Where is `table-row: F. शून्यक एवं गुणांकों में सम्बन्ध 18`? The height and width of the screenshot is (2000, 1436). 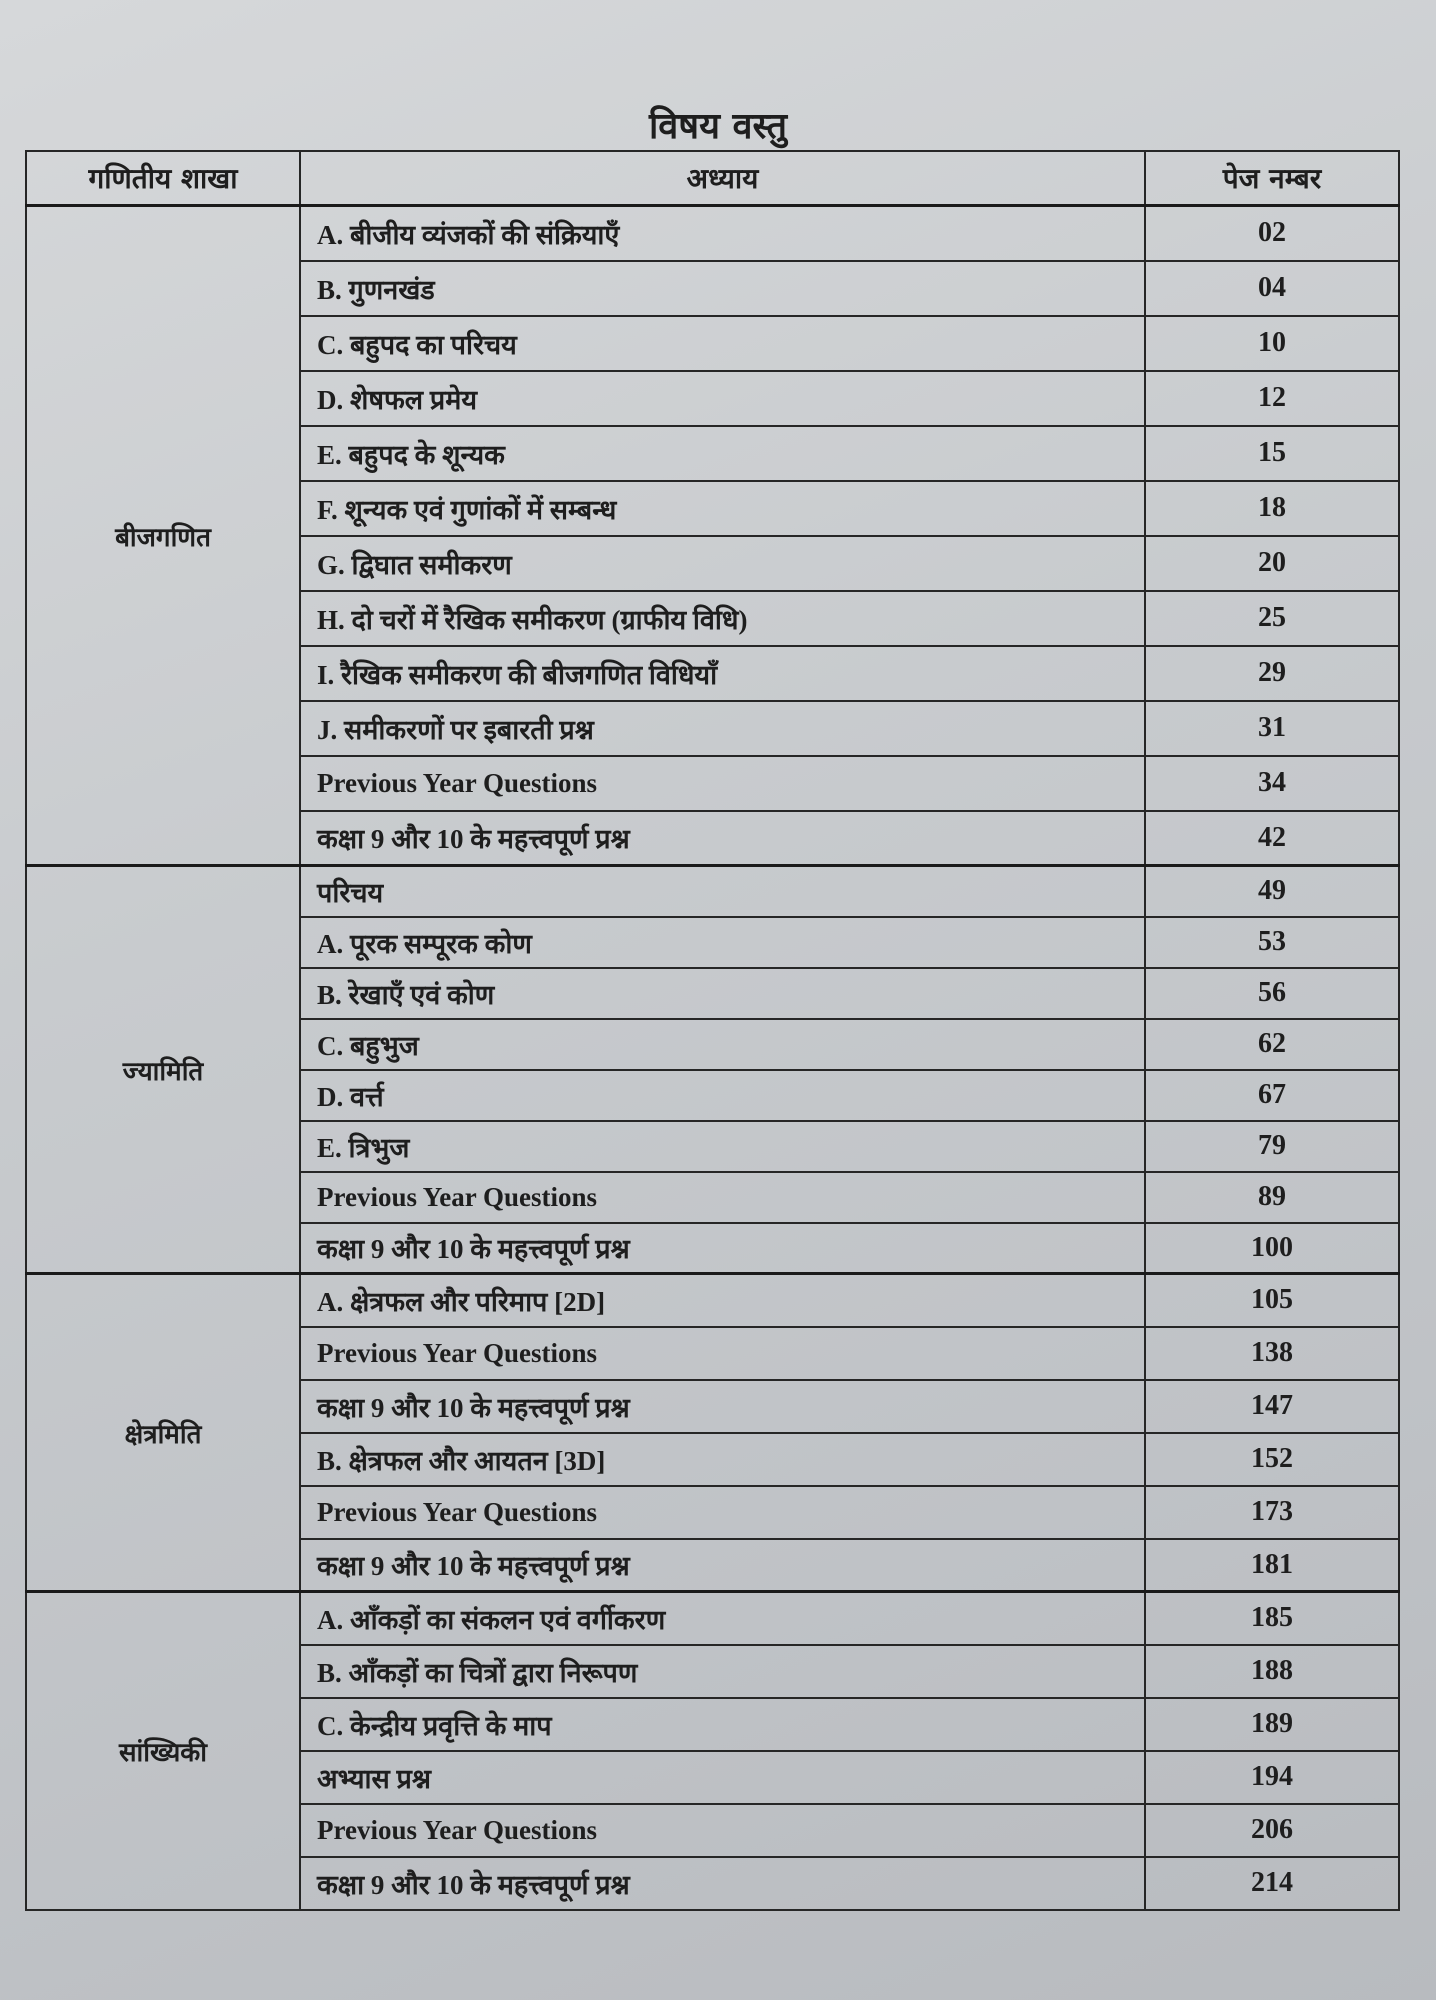
table-row: F. शून्यक एवं गुणांकों में सम्बन्ध 18 is located at coordinates (713, 508).